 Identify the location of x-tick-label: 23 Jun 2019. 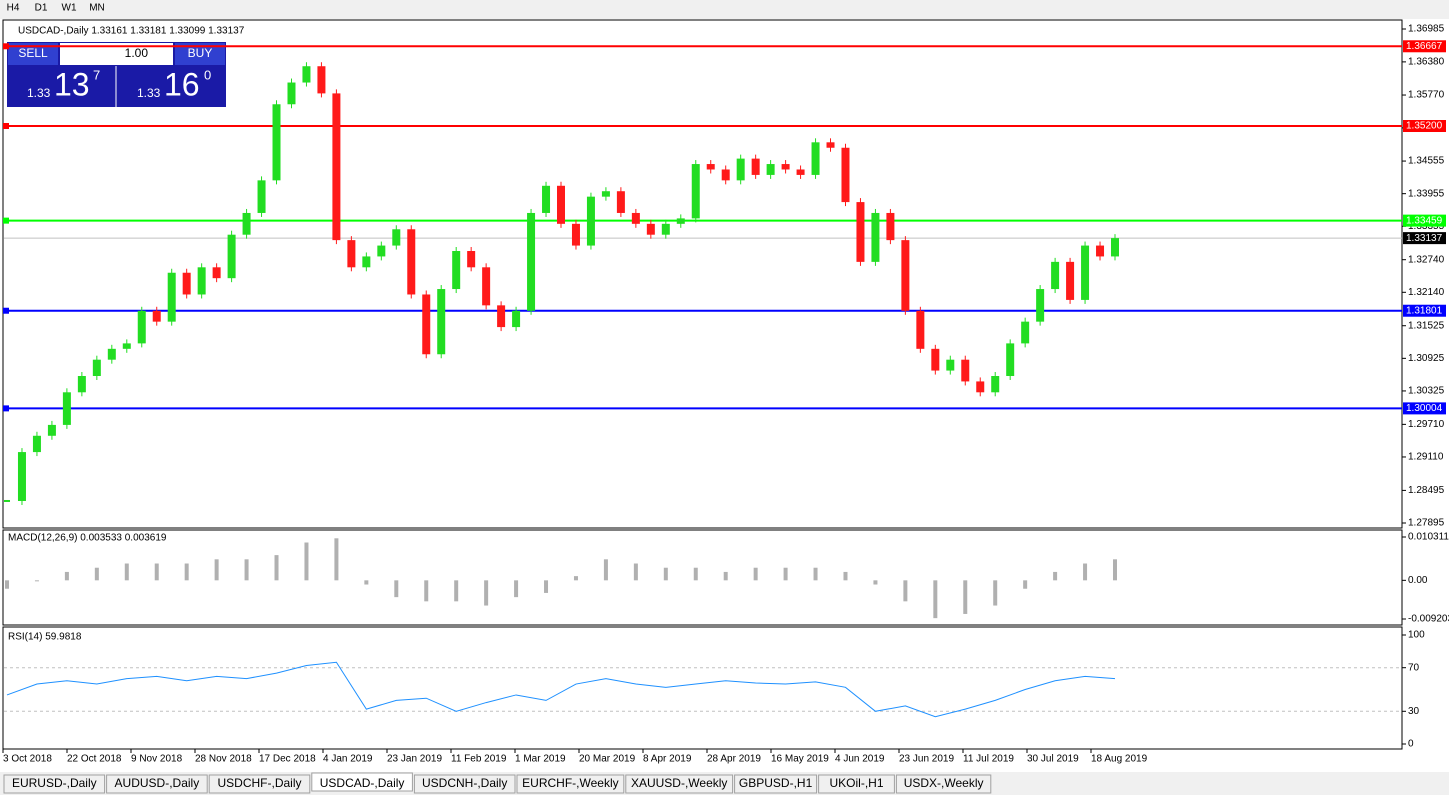
(926, 759).